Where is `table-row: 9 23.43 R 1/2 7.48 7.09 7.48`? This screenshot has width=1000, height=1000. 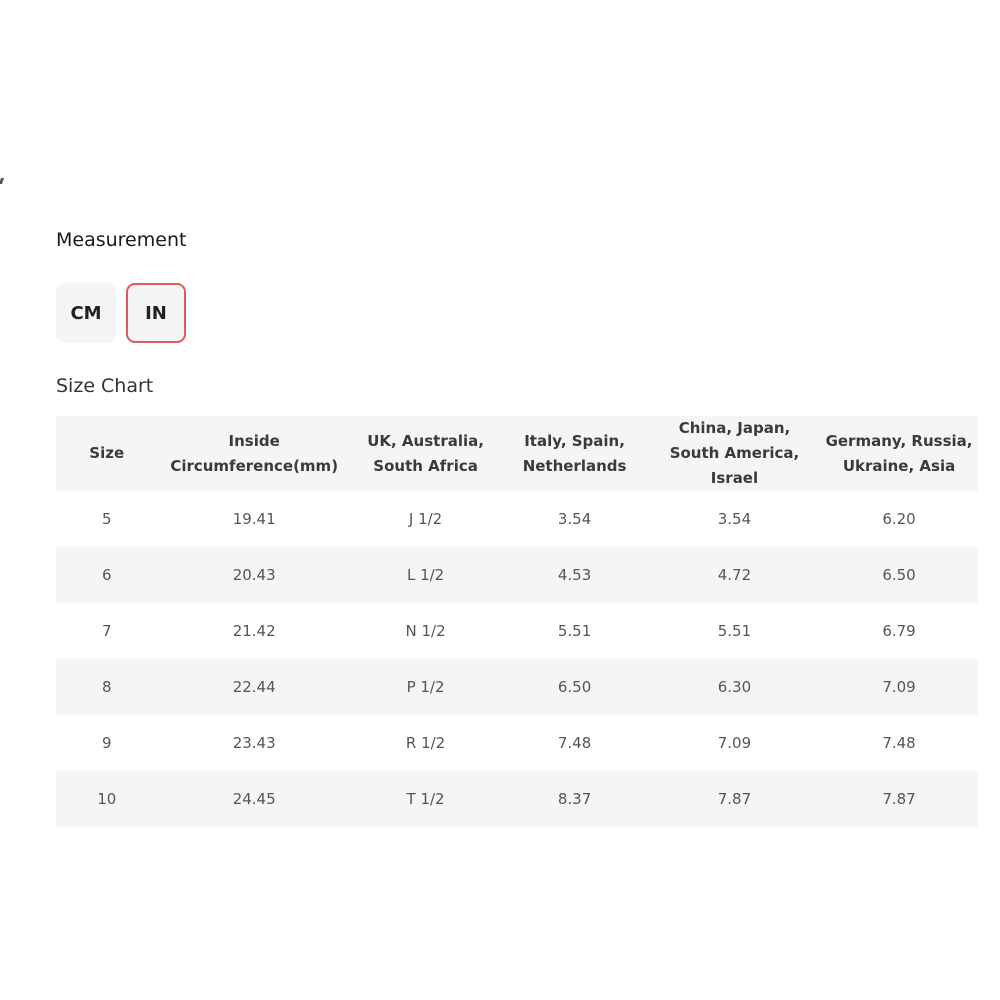
table-row: 9 23.43 R 1/2 7.48 7.09 7.48 is located at coordinates (517, 743).